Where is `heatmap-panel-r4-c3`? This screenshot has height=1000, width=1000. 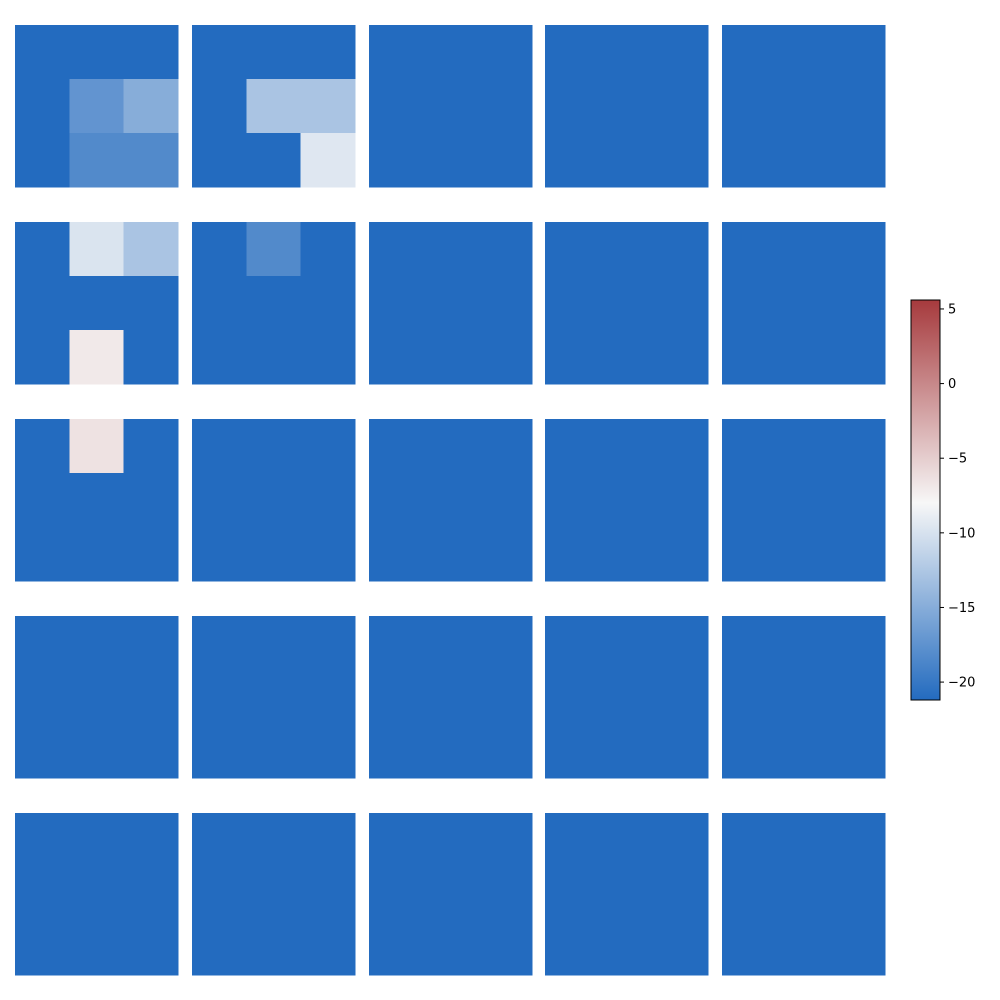 heatmap-panel-r4-c3 is located at coordinates (451, 697).